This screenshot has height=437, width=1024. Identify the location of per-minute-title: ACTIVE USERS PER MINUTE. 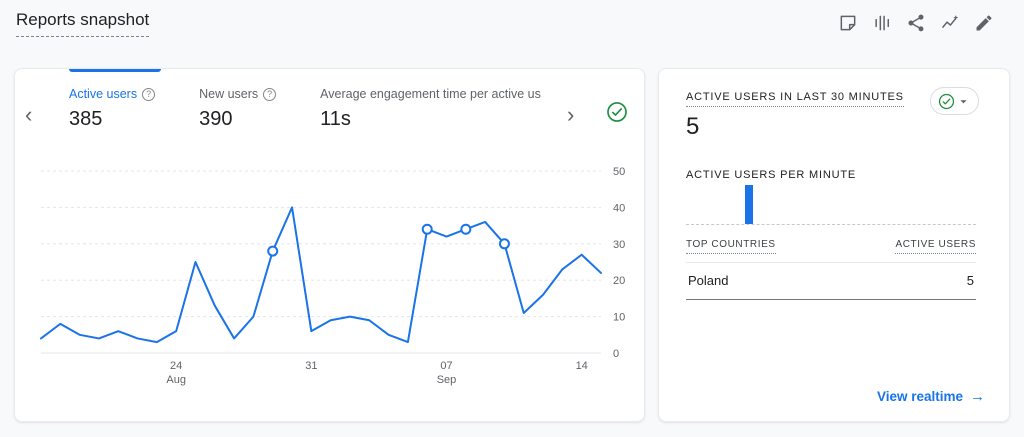
(771, 175).